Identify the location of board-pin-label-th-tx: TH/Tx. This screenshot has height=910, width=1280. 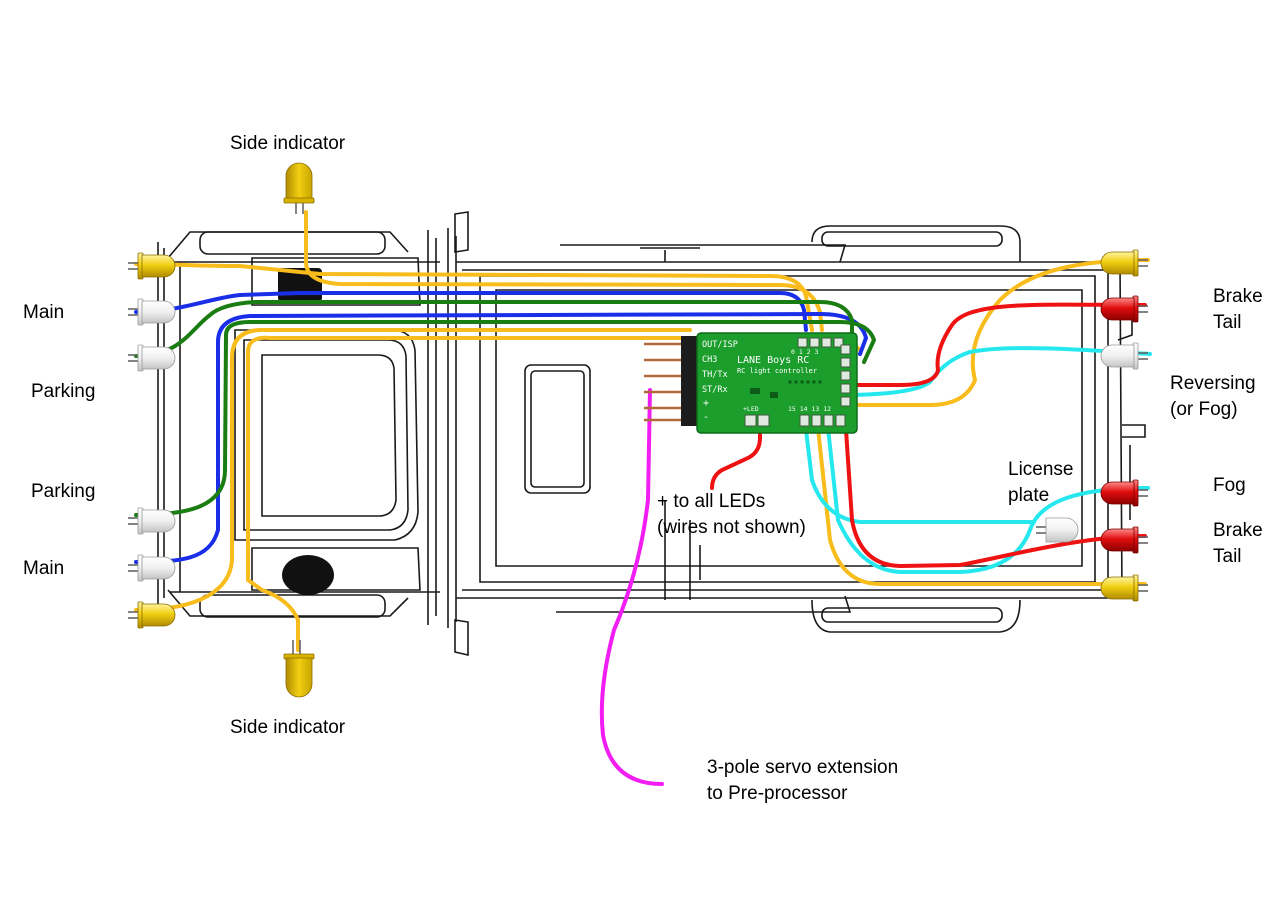
(715, 375).